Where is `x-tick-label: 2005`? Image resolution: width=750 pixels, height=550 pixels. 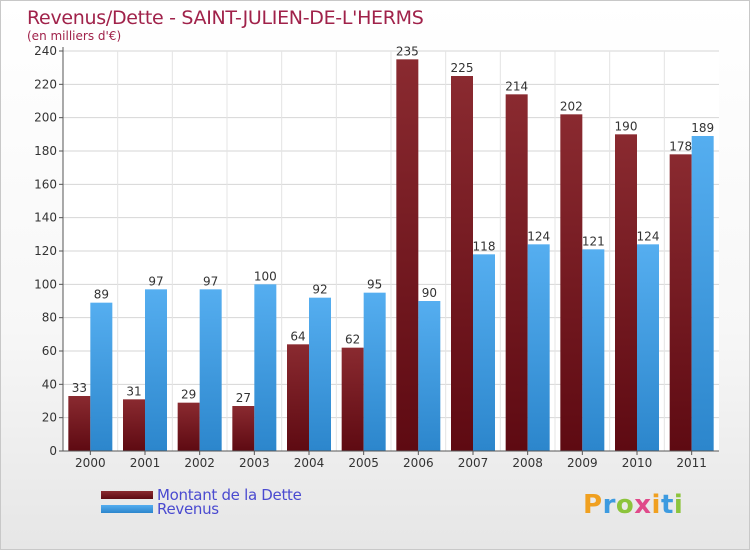 x-tick-label: 2005 is located at coordinates (363, 463).